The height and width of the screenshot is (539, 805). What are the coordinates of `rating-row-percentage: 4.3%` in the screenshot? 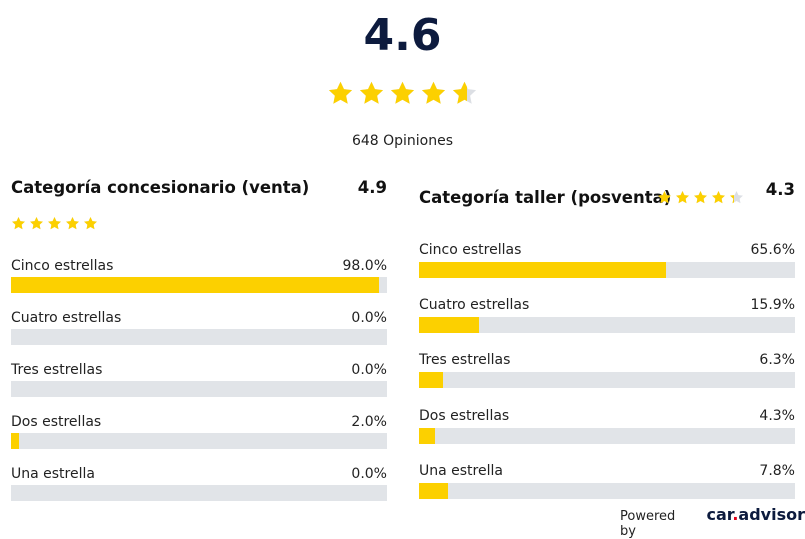 It's located at (777, 415).